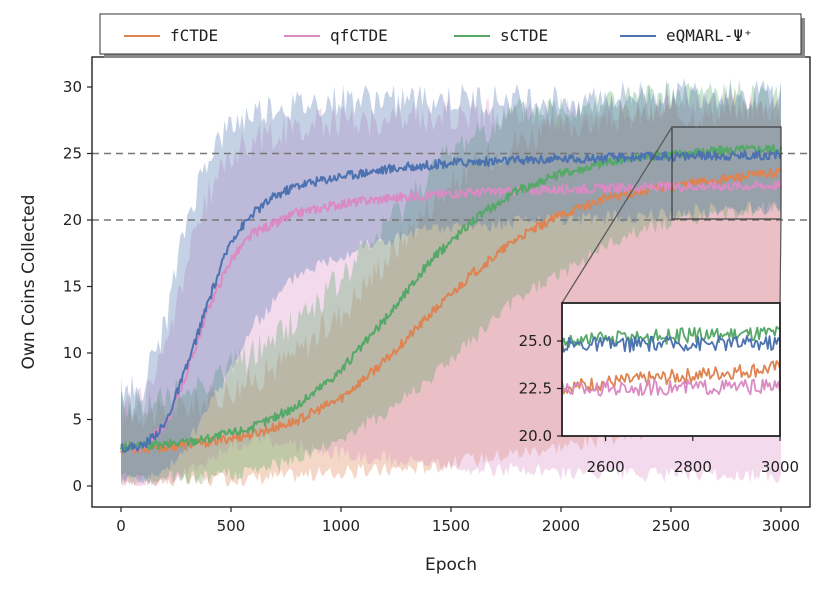 The height and width of the screenshot is (592, 832). I want to click on legend-box, so click(450, 34).